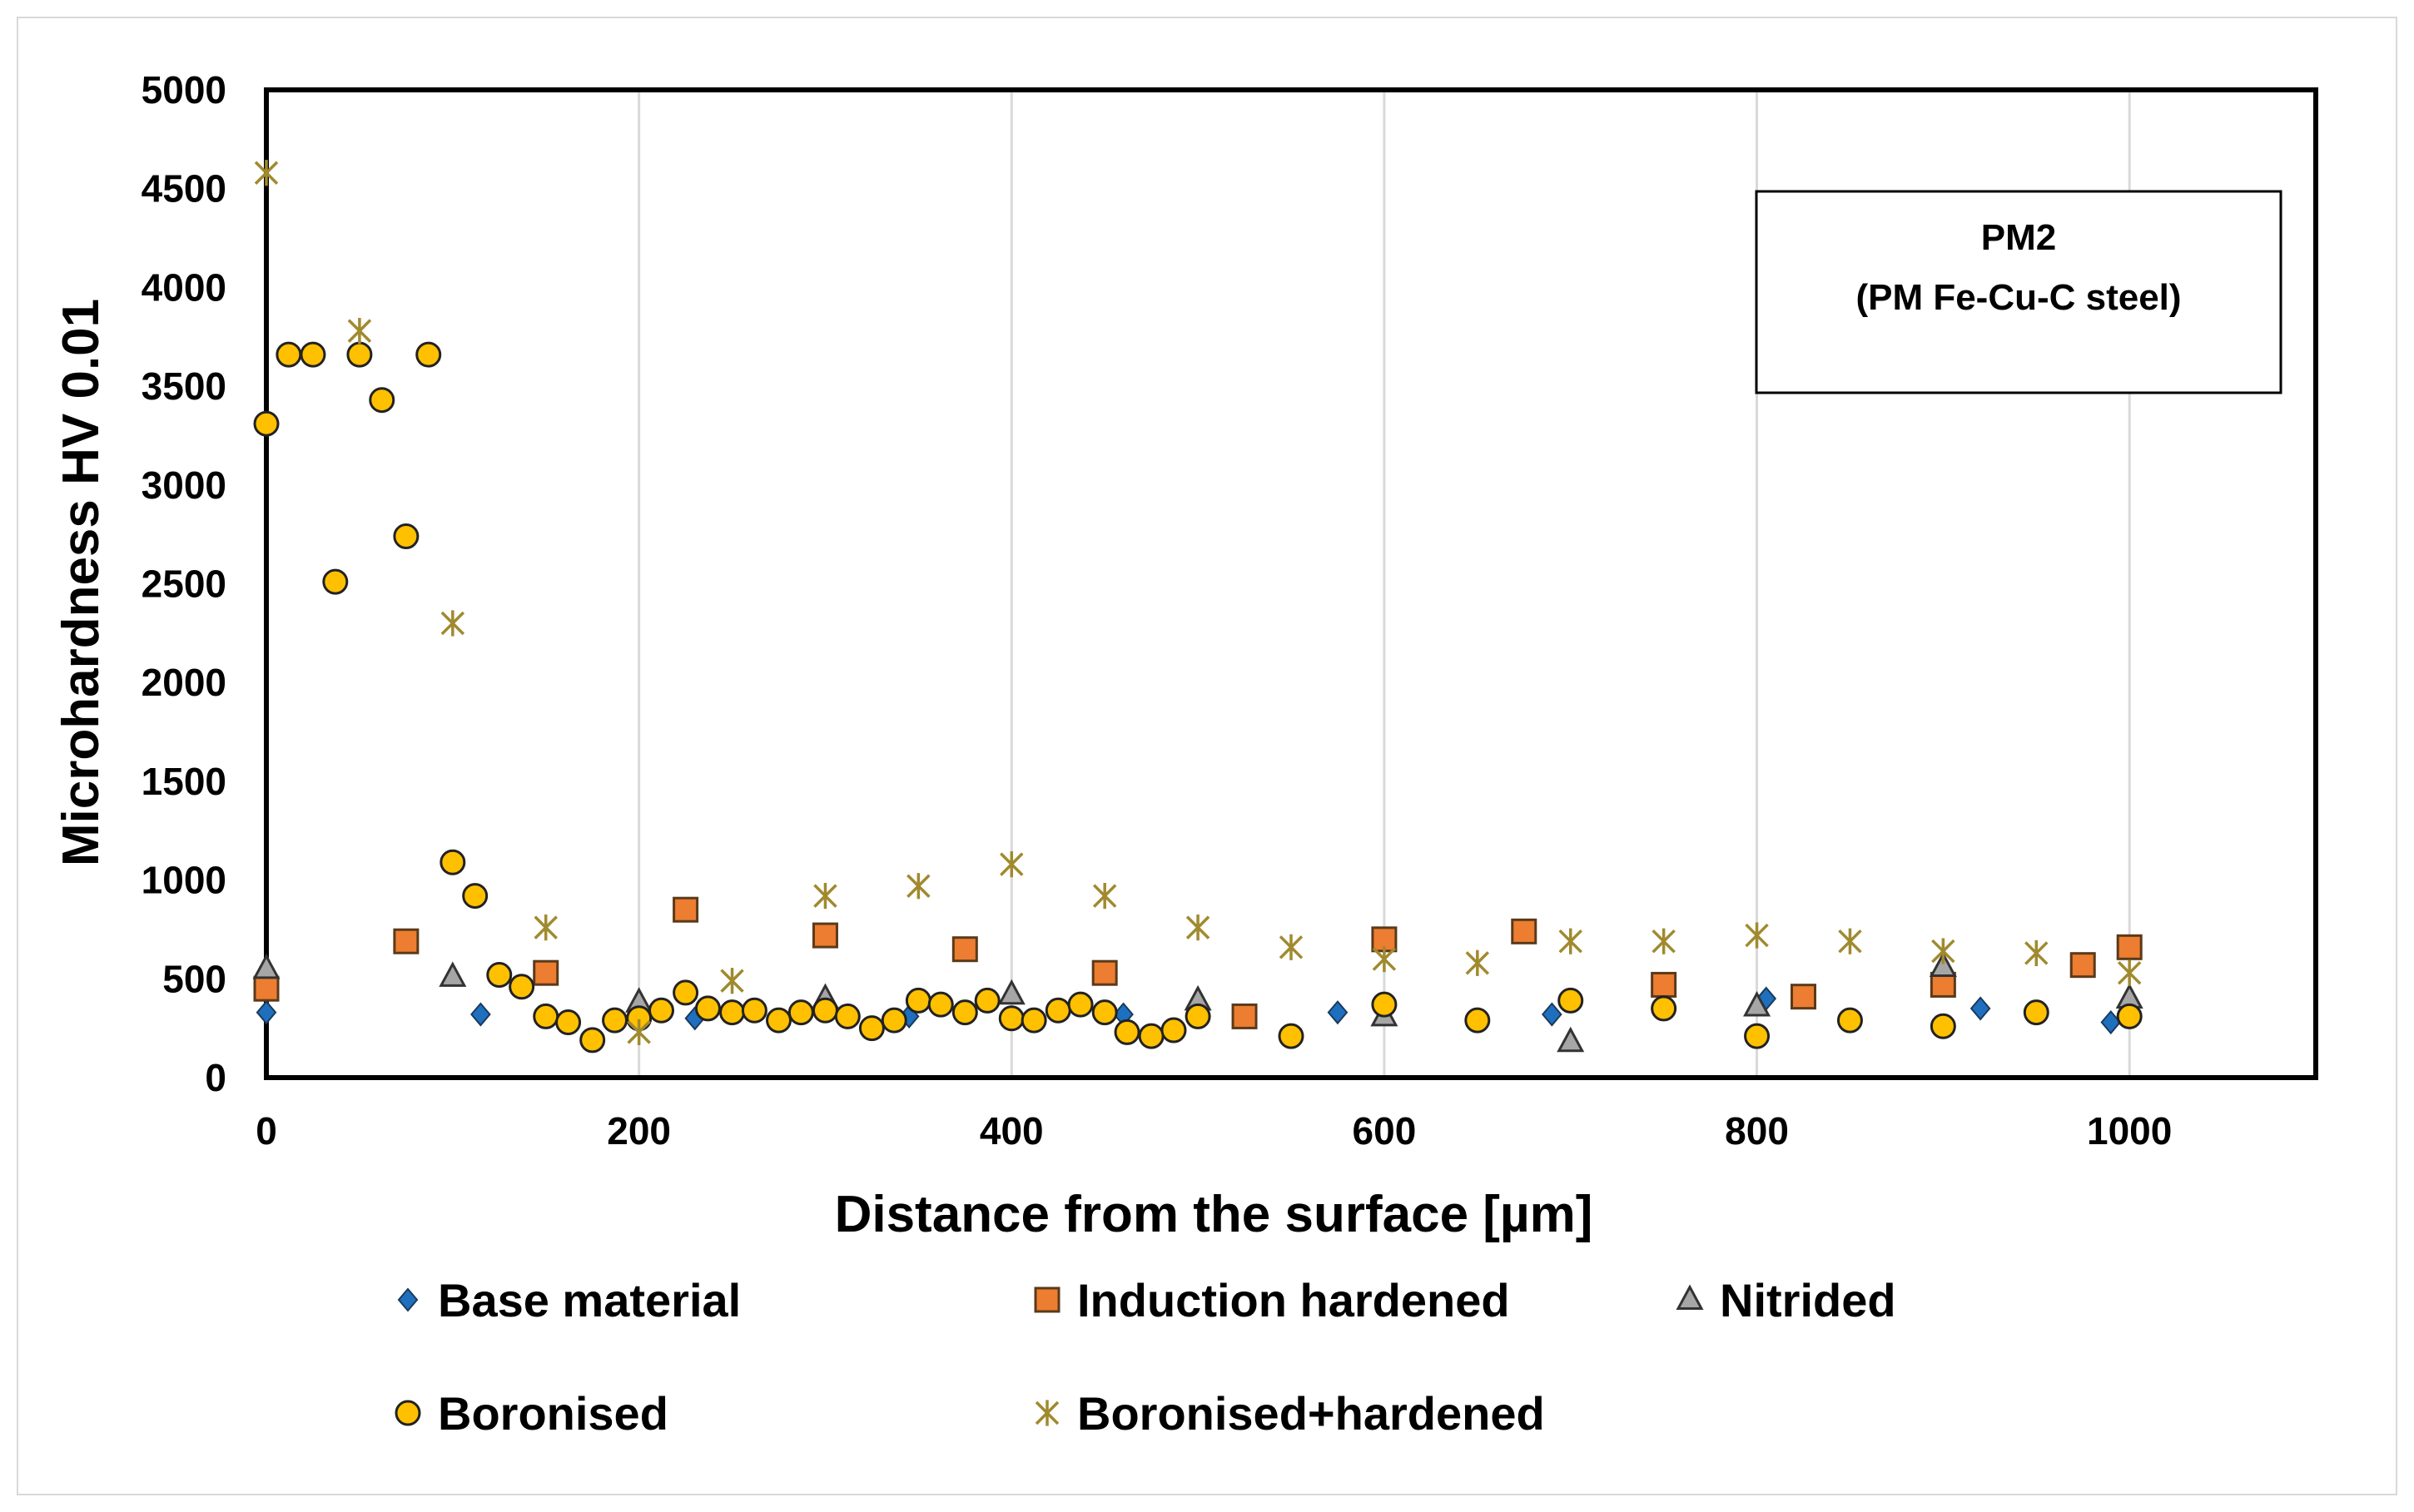 The image size is (2414, 1512). I want to click on annotation-line2: (PM Fe-Cu-C steel), so click(2018, 297).